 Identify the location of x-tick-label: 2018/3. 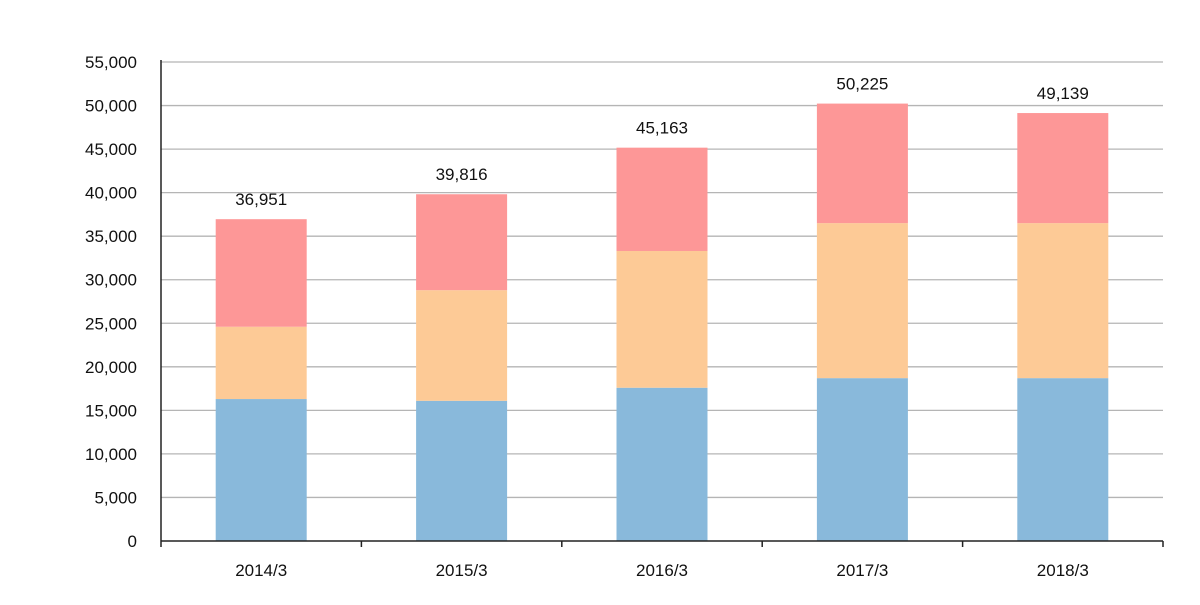
(1063, 570).